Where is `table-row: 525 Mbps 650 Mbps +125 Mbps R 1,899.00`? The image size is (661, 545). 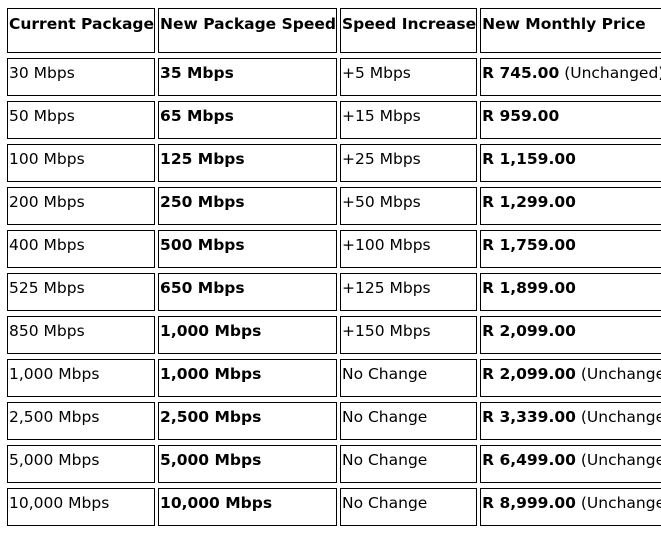 table-row: 525 Mbps 650 Mbps +125 Mbps R 1,899.00 is located at coordinates (334, 292).